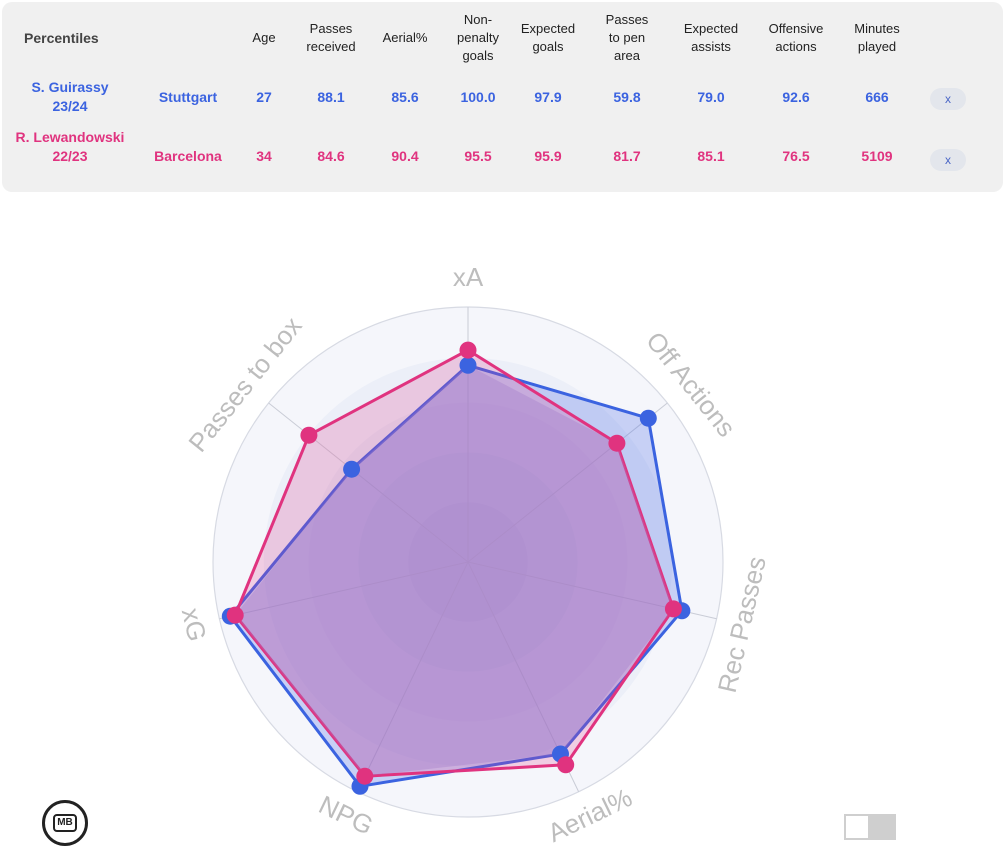 This screenshot has height=866, width=1004. I want to click on header-npg: Non-penalty goals, so click(478, 37).